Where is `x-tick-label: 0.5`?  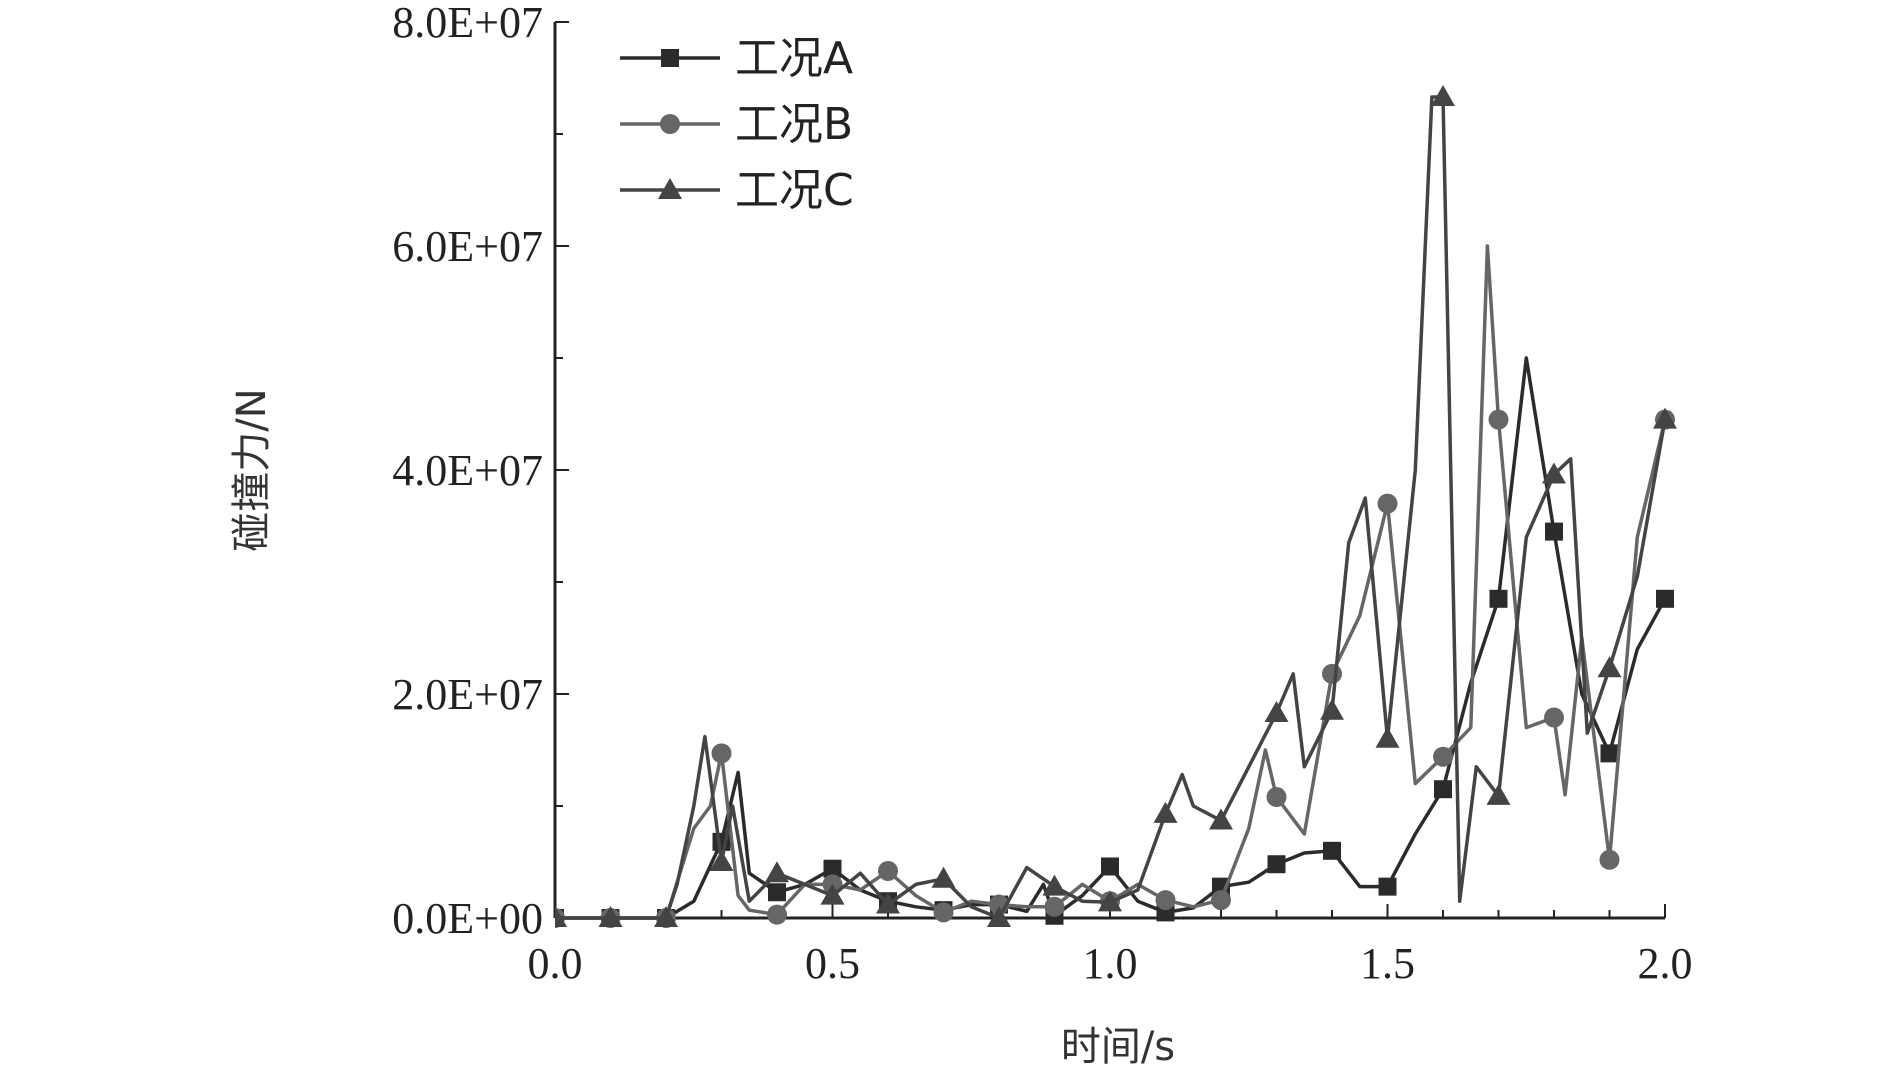
x-tick-label: 0.5 is located at coordinates (832, 963).